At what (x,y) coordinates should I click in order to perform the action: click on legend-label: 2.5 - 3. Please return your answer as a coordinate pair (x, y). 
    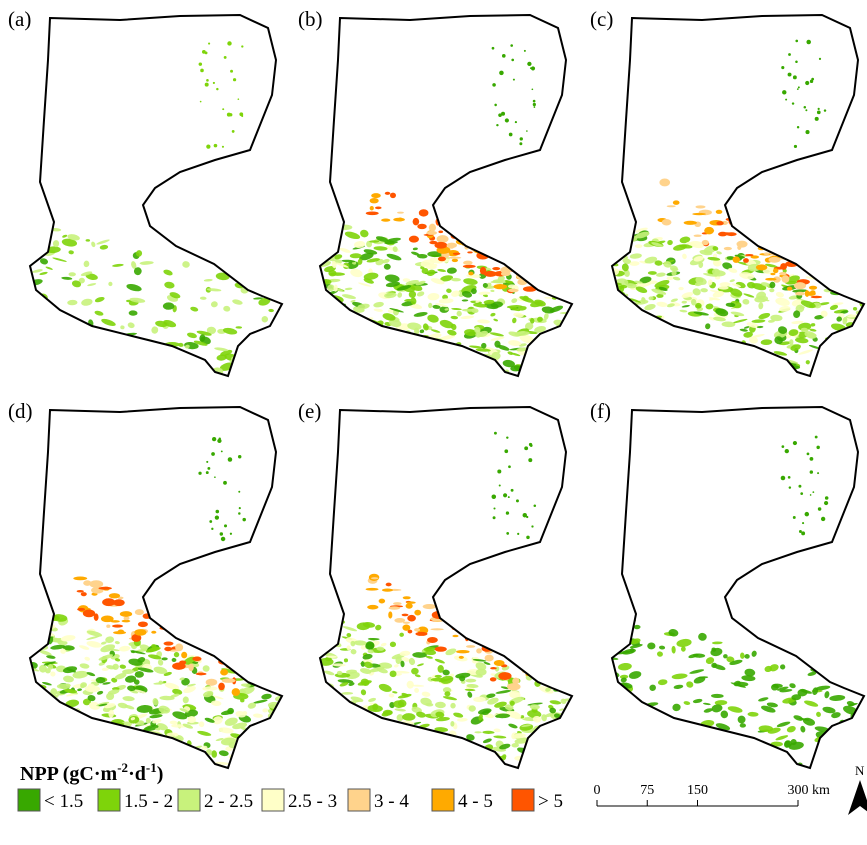
    Looking at the image, I should click on (312, 801).